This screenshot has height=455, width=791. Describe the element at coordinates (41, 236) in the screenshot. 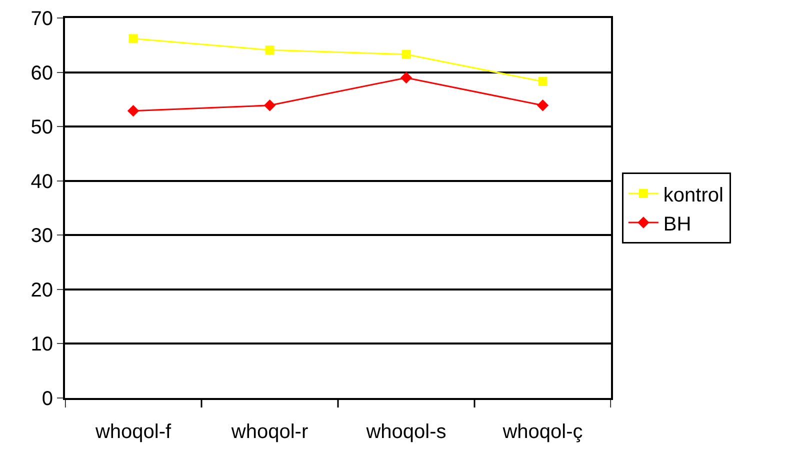

I see `y-tick-label: 30` at that location.